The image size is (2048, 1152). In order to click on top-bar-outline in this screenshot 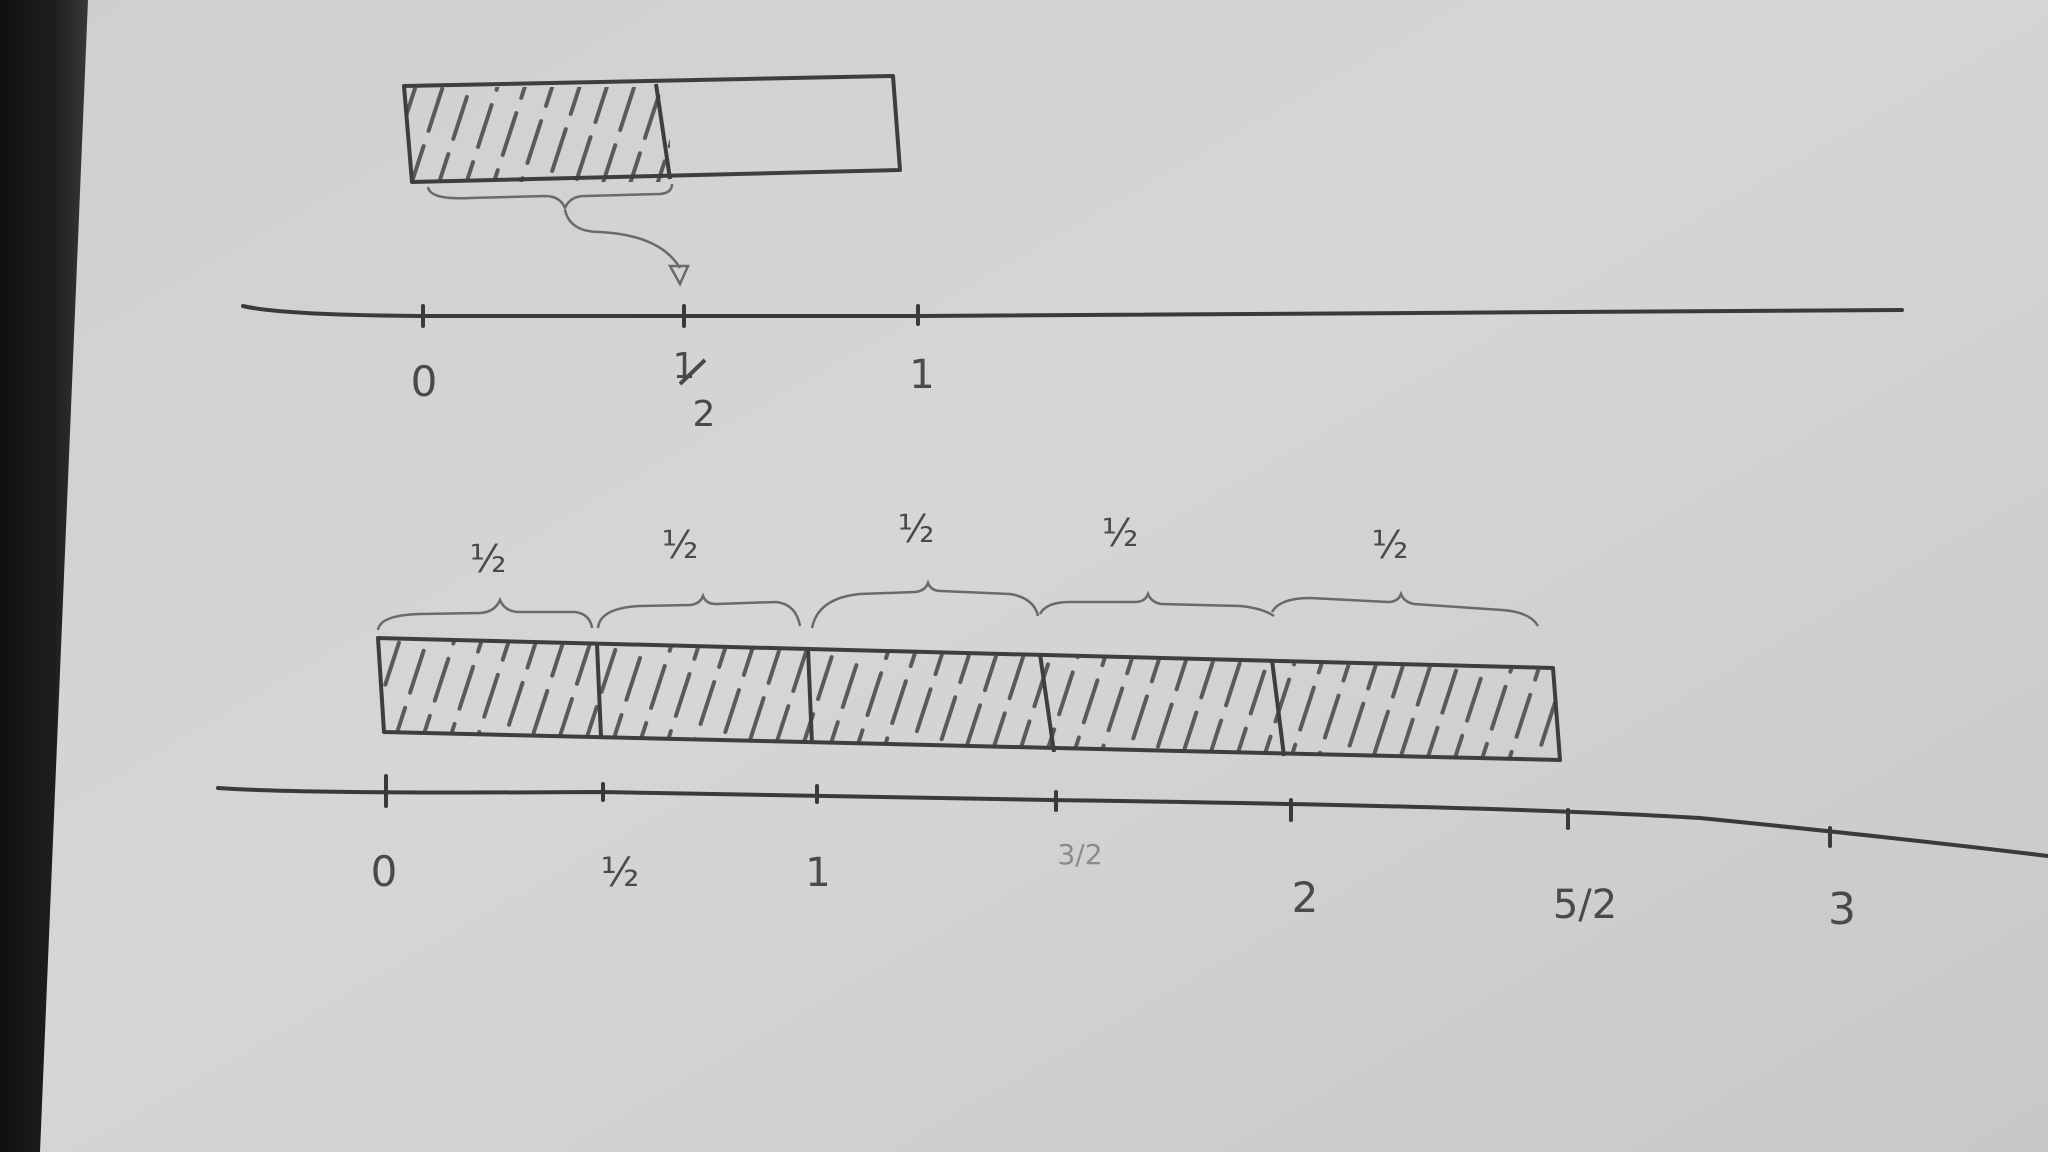, I will do `click(652, 129)`.